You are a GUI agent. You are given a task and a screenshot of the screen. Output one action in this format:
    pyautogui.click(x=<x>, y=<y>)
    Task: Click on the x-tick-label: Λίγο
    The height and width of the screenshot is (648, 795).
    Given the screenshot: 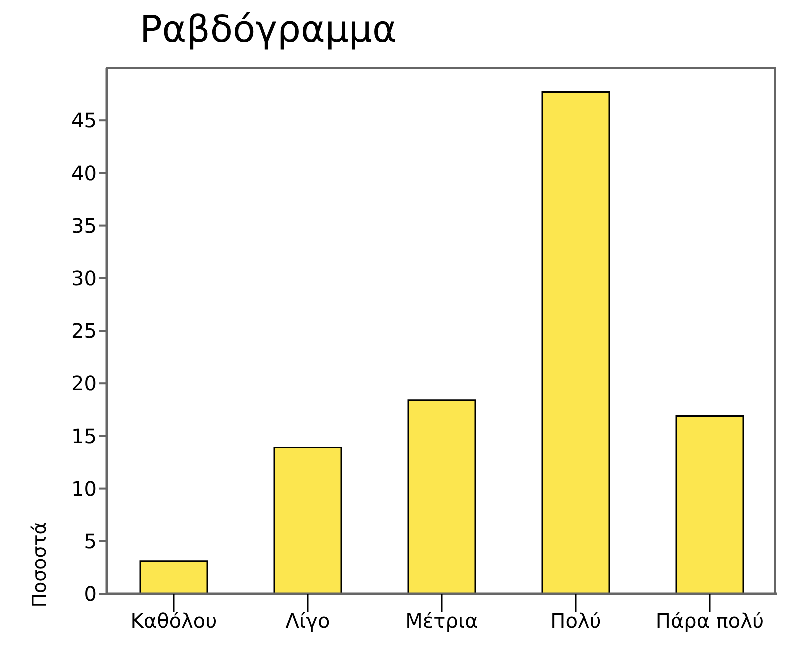 What is the action you would take?
    pyautogui.click(x=308, y=621)
    